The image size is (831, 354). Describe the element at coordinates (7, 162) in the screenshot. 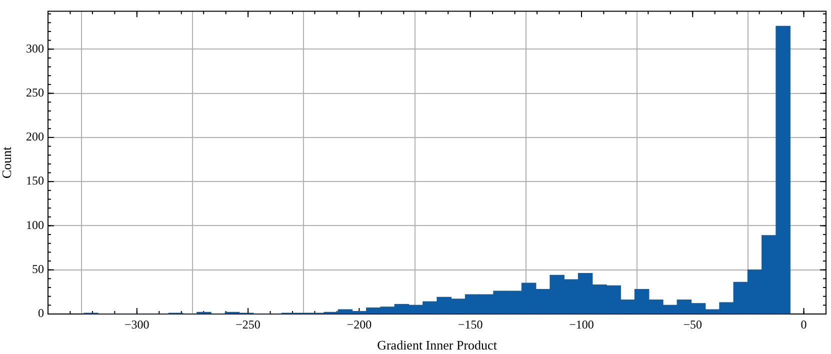

I see `y-axis-title: Count` at that location.